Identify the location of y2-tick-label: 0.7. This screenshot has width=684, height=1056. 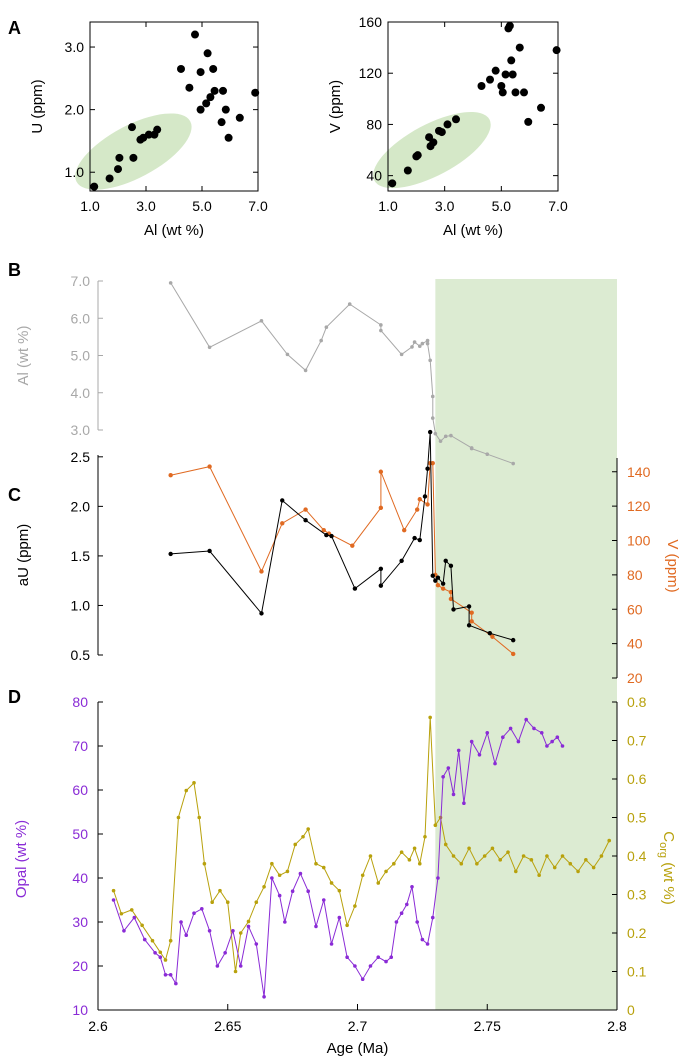
(637, 741).